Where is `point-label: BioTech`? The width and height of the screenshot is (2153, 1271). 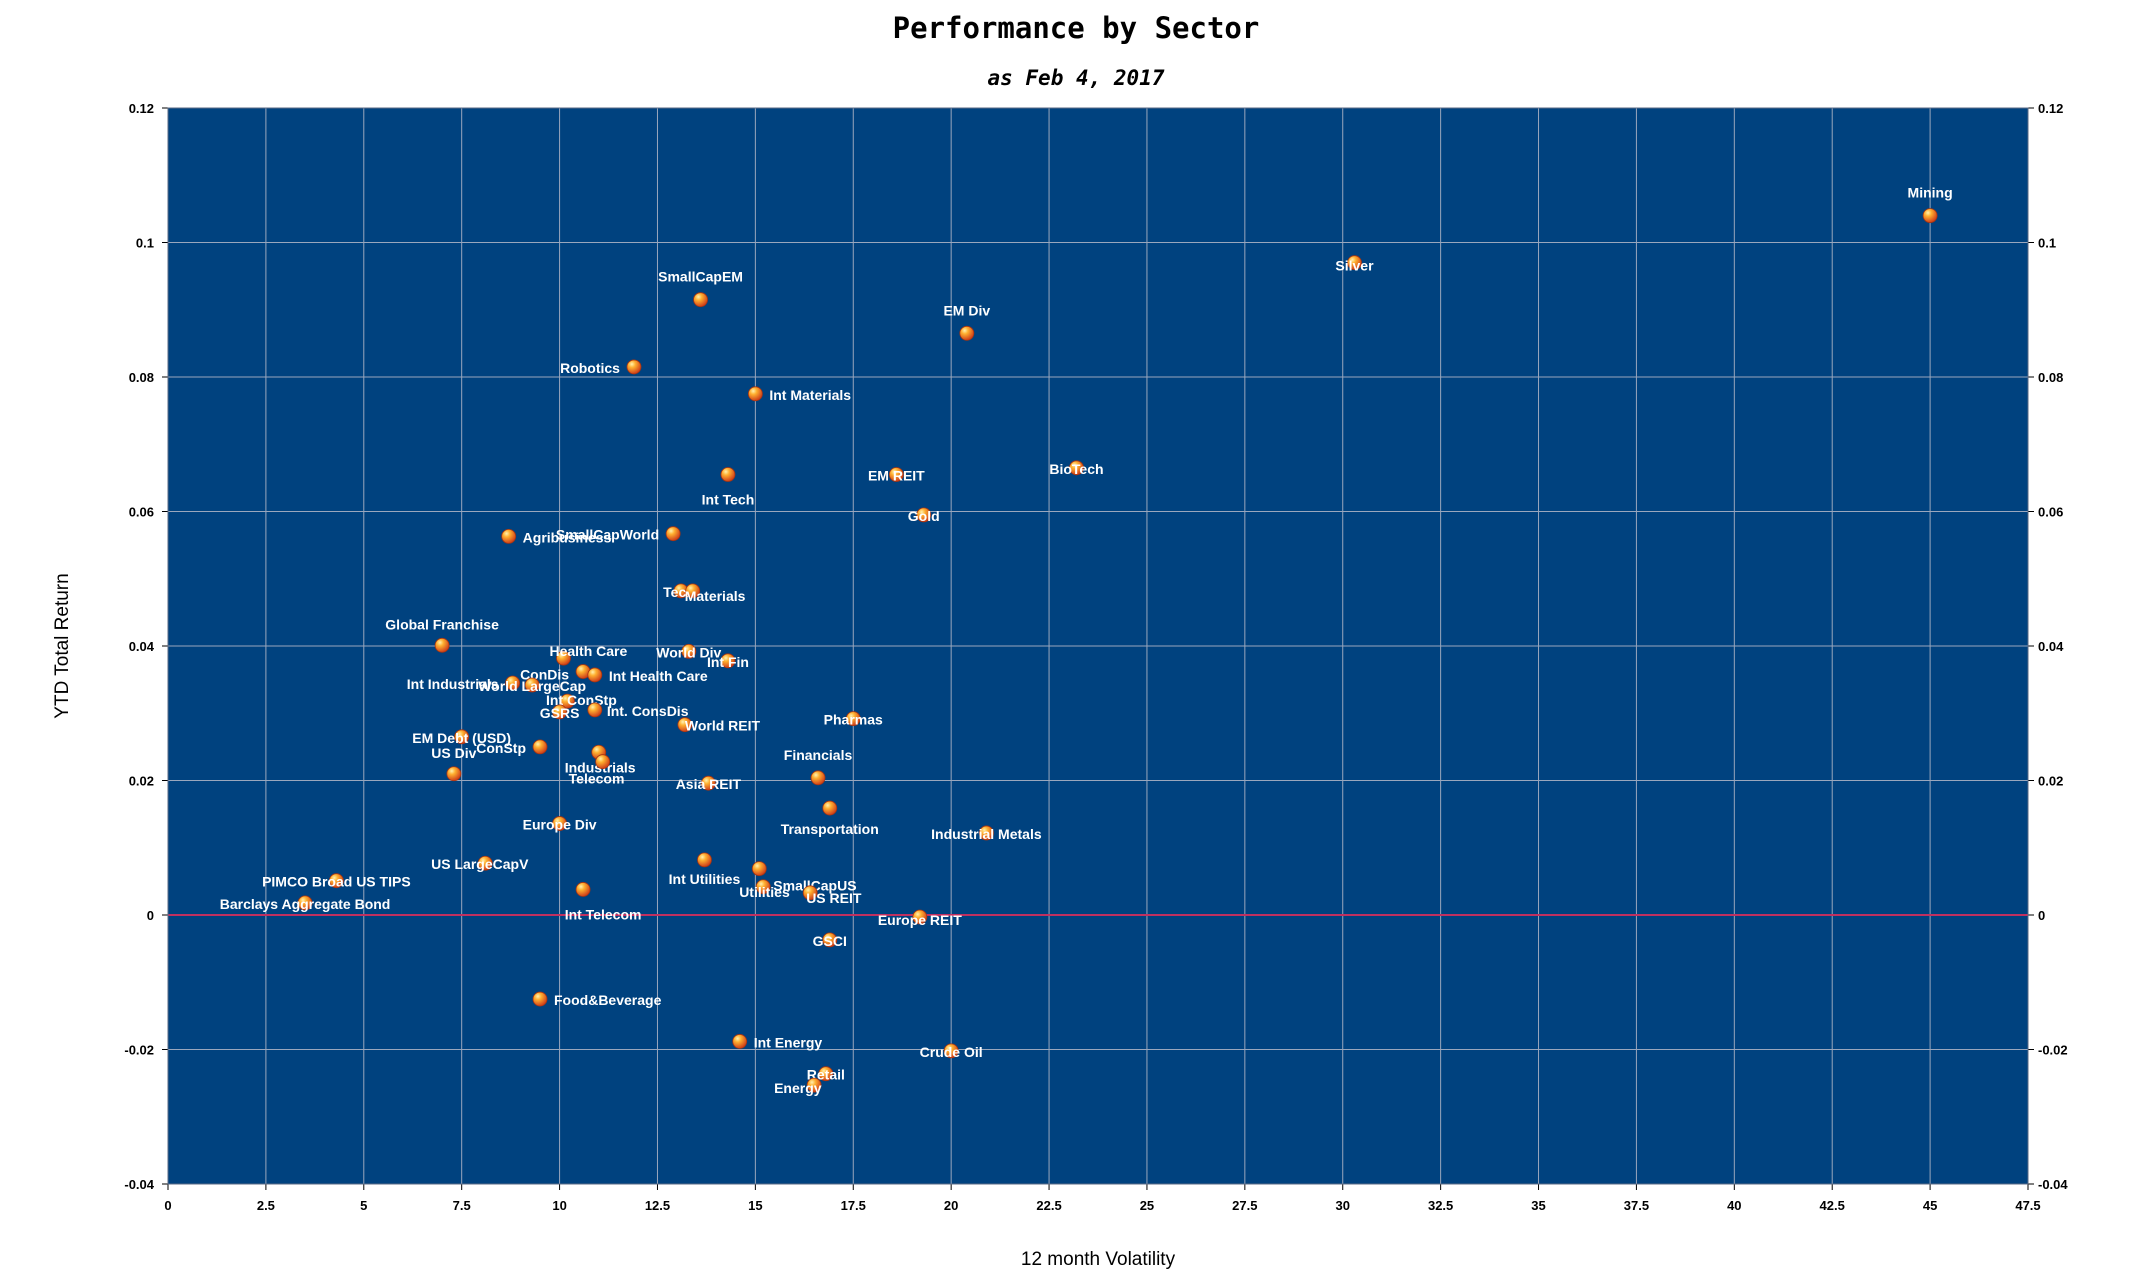
point-label: BioTech is located at coordinates (1076, 469).